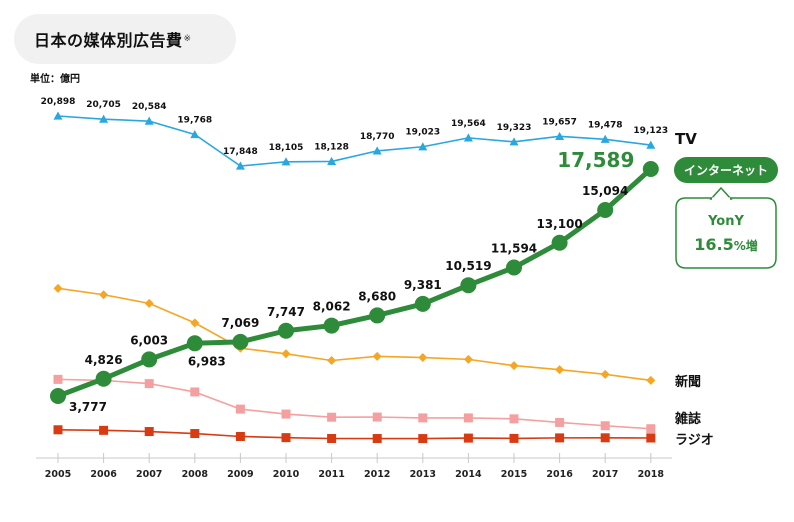 The width and height of the screenshot is (794, 522). Describe the element at coordinates (605, 191) in the screenshot. I see `internet-data-label: 15,094` at that location.